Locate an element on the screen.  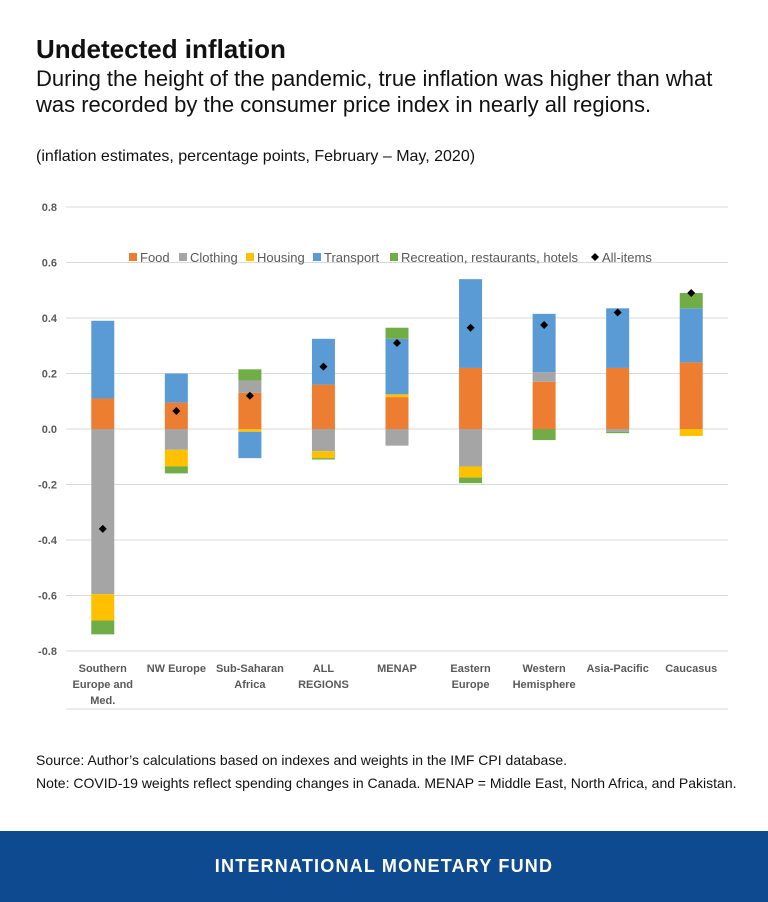
legend-label: Food is located at coordinates (155, 257).